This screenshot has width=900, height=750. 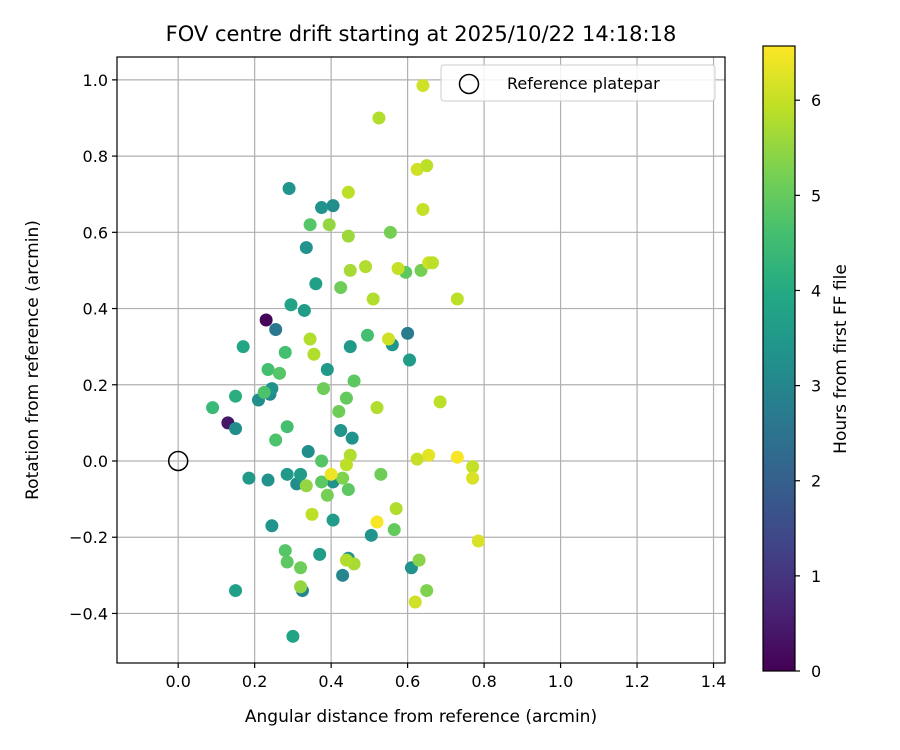 I want to click on x-tick-label: 0.2, so click(x=254, y=681).